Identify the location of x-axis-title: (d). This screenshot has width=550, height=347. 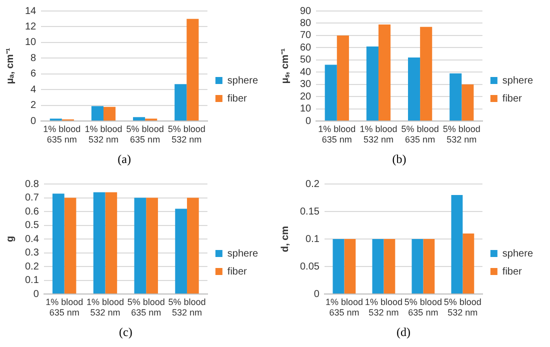
(403, 331).